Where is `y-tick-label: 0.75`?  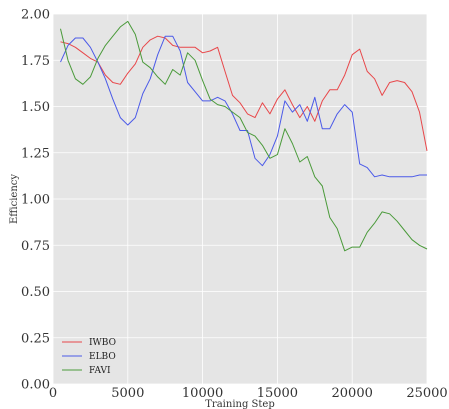
y-tick-label: 0.75 is located at coordinates (35, 246).